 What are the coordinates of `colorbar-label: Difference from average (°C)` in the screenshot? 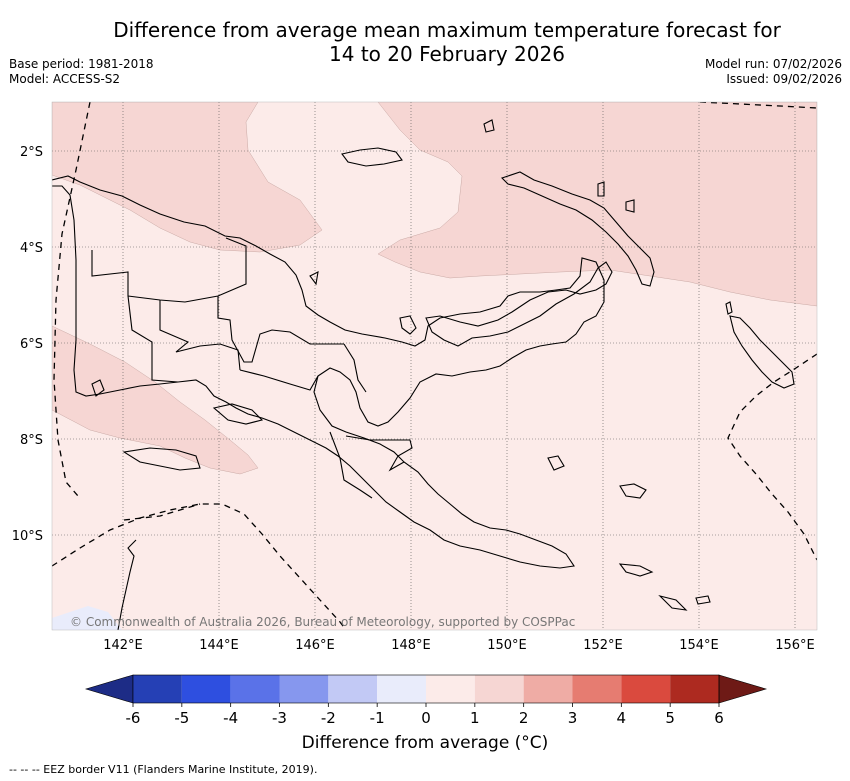 It's located at (425, 743).